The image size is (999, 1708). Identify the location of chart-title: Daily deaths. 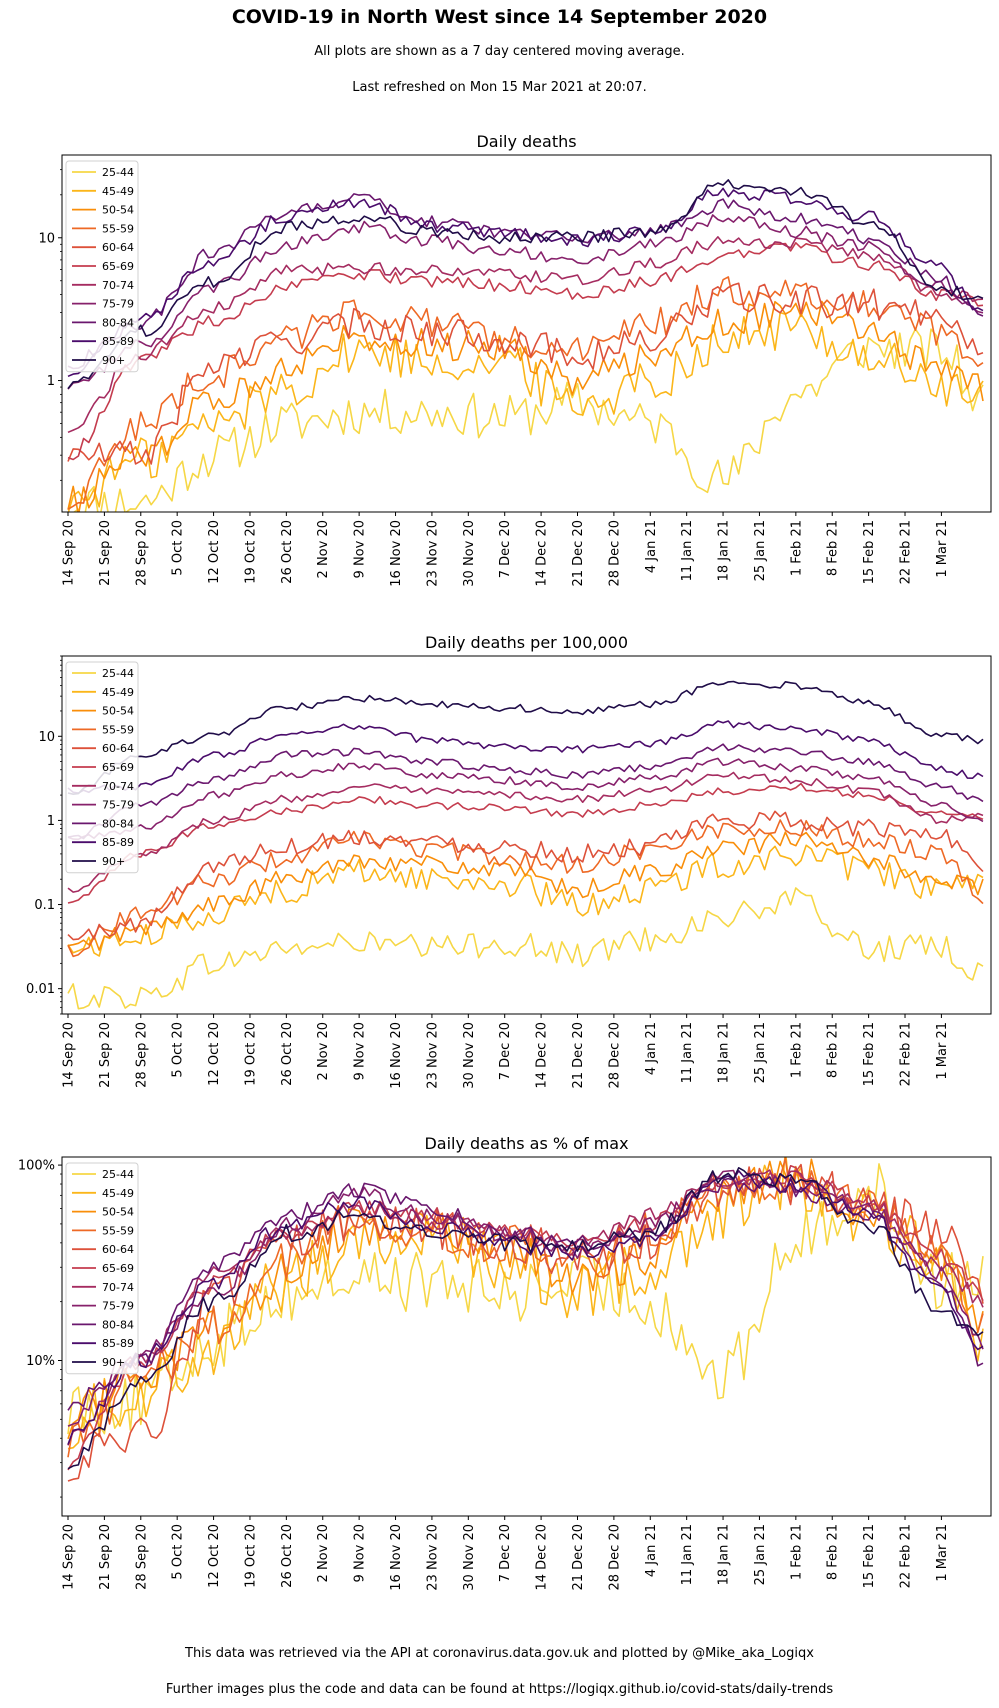
(526, 141).